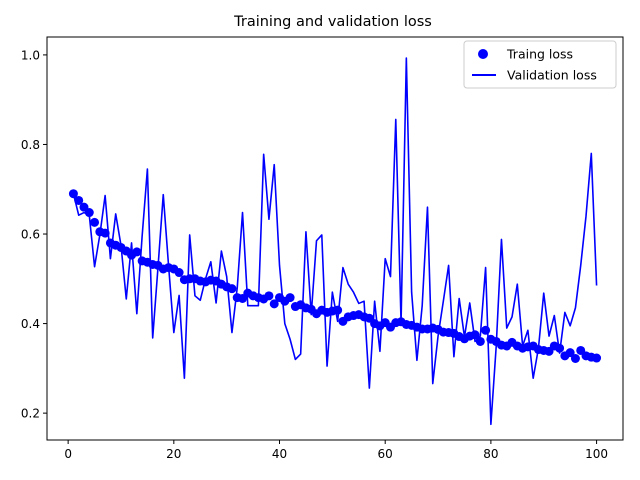 This screenshot has width=640, height=480. I want to click on x-tick-label: 60, so click(385, 454).